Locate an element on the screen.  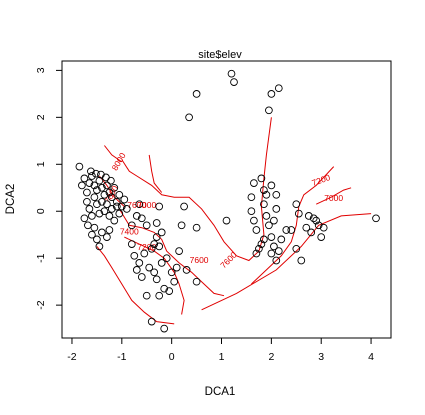
contour-label-4: 7200 is located at coordinates (146, 247).